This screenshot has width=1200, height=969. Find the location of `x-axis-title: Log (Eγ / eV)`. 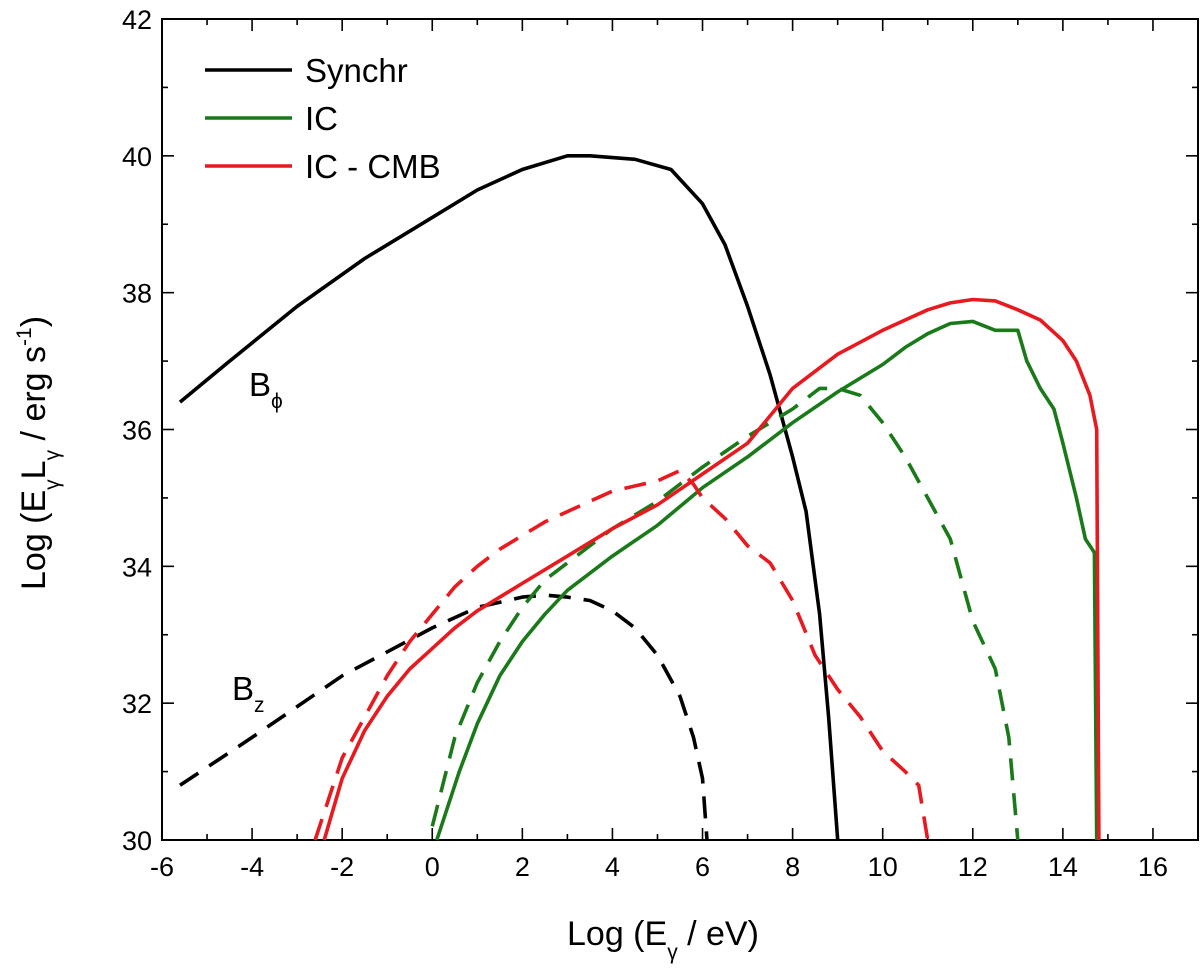

x-axis-title: Log (Eγ / eV) is located at coordinates (663, 939).